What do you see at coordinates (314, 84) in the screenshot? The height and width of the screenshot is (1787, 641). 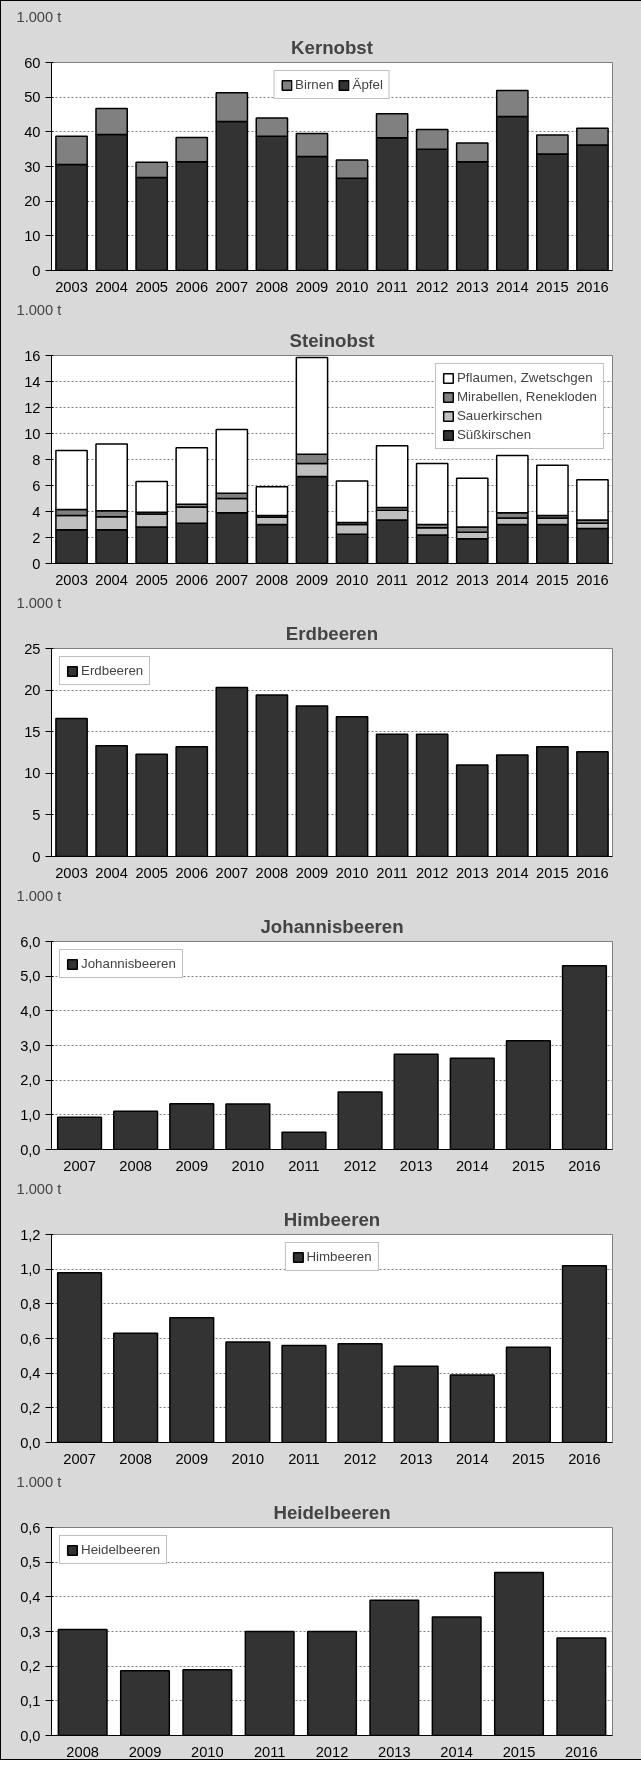 I see `legend-label: Birnen` at bounding box center [314, 84].